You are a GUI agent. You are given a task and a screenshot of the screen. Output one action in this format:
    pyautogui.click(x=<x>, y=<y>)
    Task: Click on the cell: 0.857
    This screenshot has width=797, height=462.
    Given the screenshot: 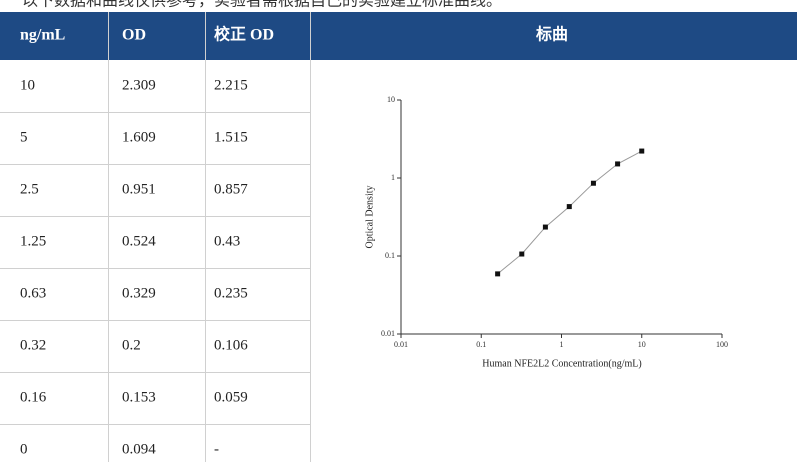 What is the action you would take?
    pyautogui.click(x=231, y=189)
    